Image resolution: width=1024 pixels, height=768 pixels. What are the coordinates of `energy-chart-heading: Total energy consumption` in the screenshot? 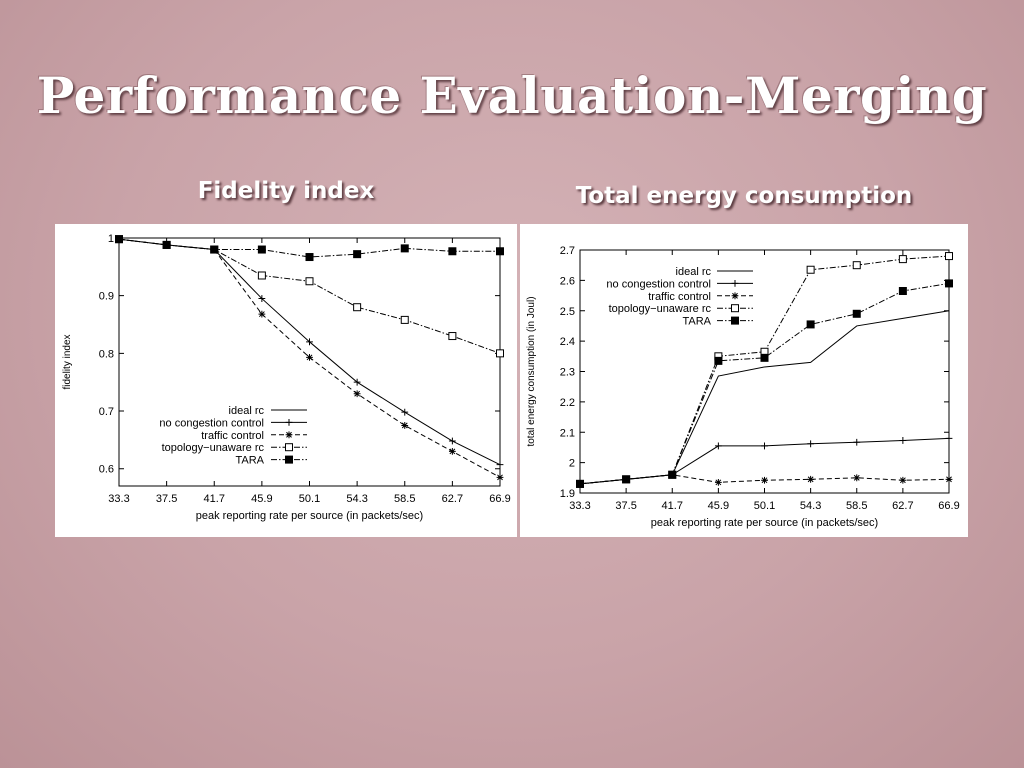 It's located at (744, 196).